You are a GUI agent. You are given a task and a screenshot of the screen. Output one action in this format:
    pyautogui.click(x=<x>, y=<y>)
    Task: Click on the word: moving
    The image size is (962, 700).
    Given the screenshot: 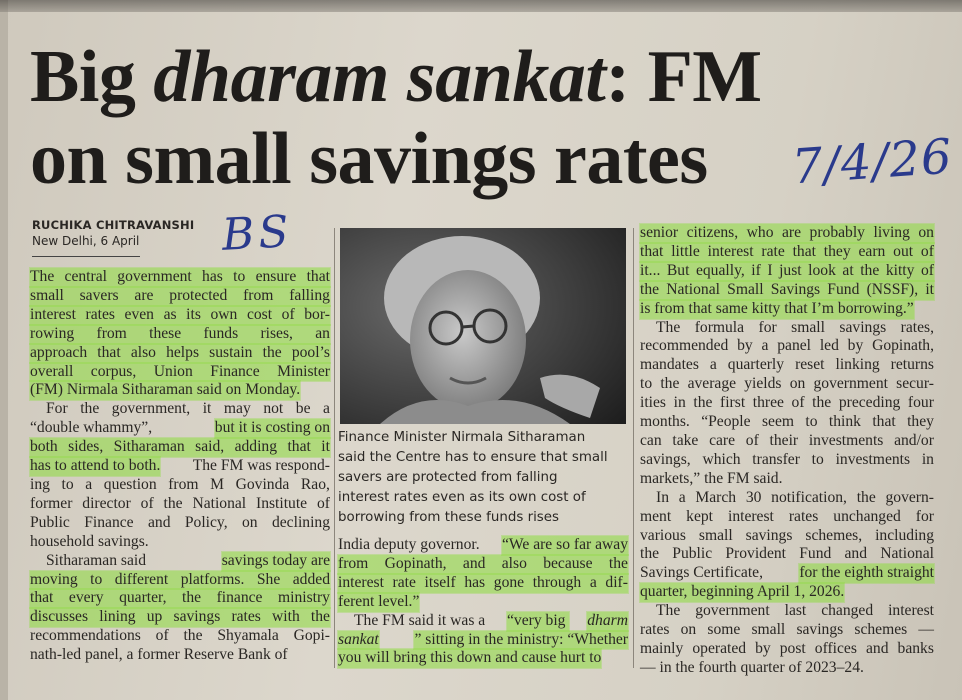 What is the action you would take?
    pyautogui.click(x=54, y=579)
    